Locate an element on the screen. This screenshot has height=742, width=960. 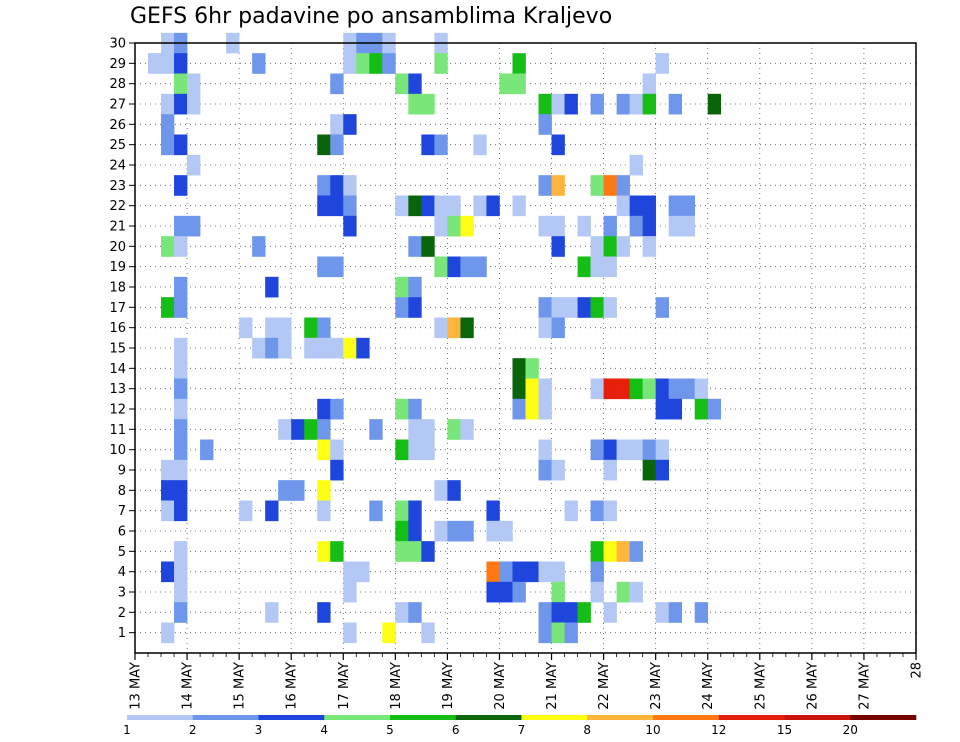
y-tick-label: 6 is located at coordinates (122, 532).